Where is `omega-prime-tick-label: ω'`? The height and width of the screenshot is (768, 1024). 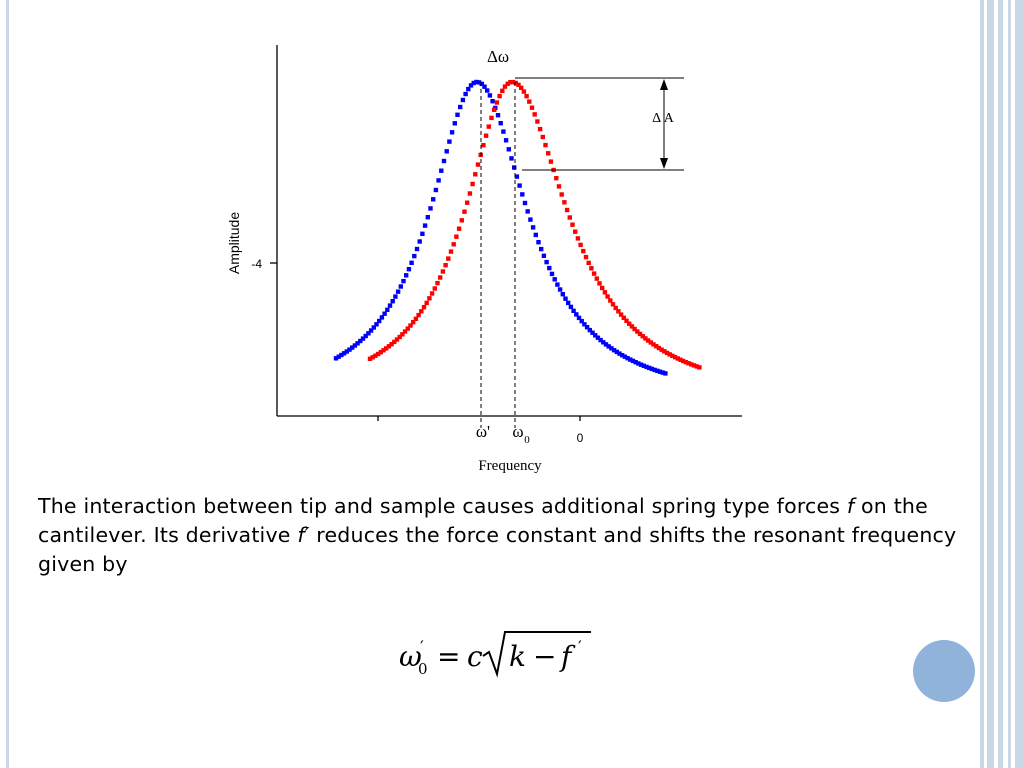
omega-prime-tick-label: ω' is located at coordinates (483, 431).